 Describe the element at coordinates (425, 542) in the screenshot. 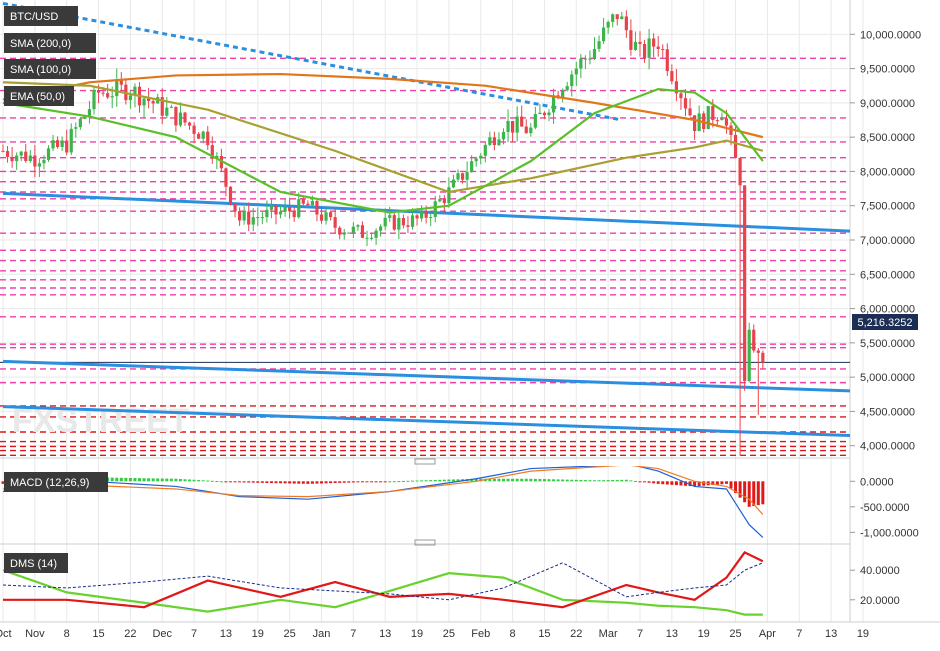

I see `panel-resize-handle-dms` at that location.